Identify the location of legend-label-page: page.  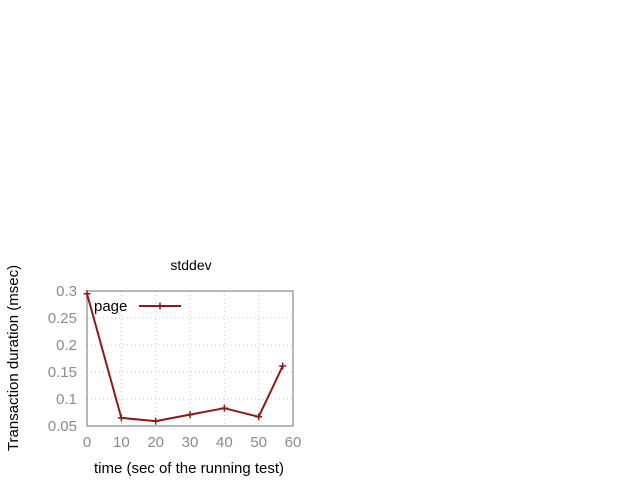
(110, 306).